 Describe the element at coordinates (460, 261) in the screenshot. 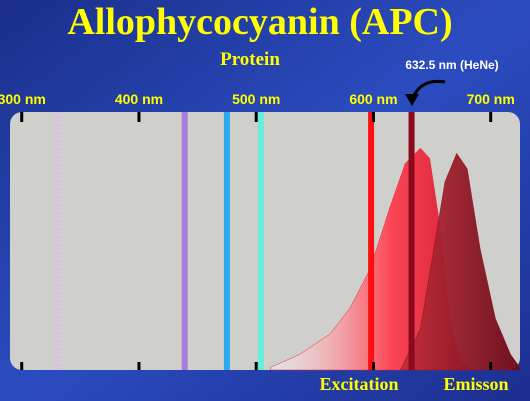

I see `spectrum-area` at that location.